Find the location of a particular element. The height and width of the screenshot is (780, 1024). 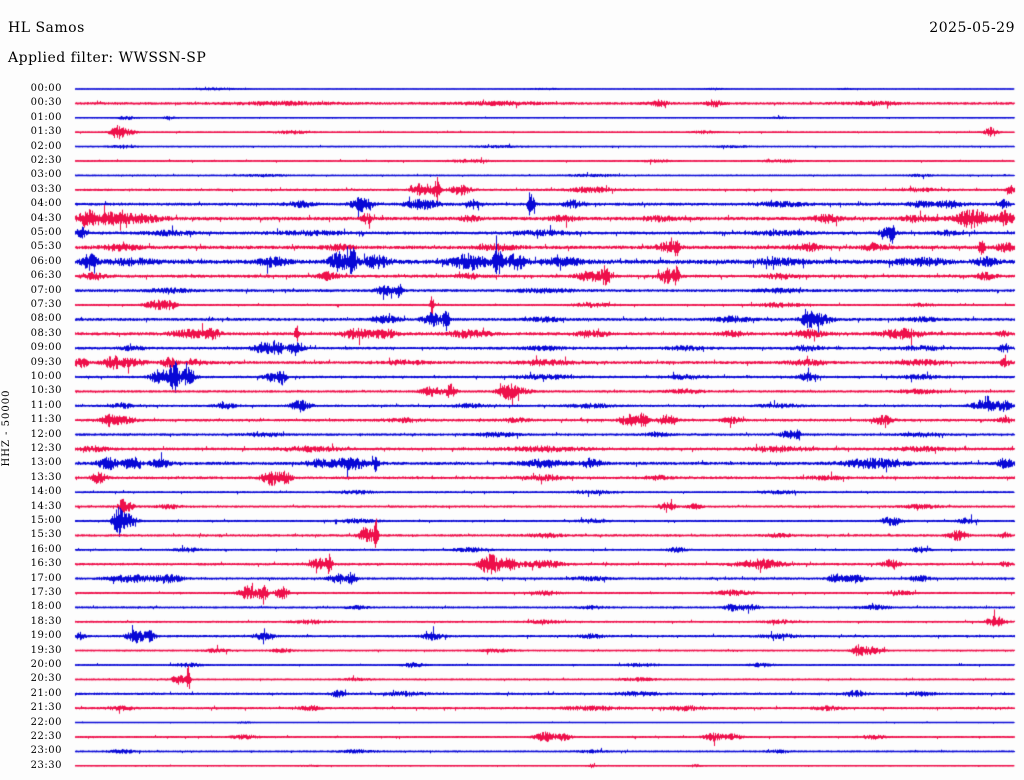

time-label: 22:00 is located at coordinates (46, 722).